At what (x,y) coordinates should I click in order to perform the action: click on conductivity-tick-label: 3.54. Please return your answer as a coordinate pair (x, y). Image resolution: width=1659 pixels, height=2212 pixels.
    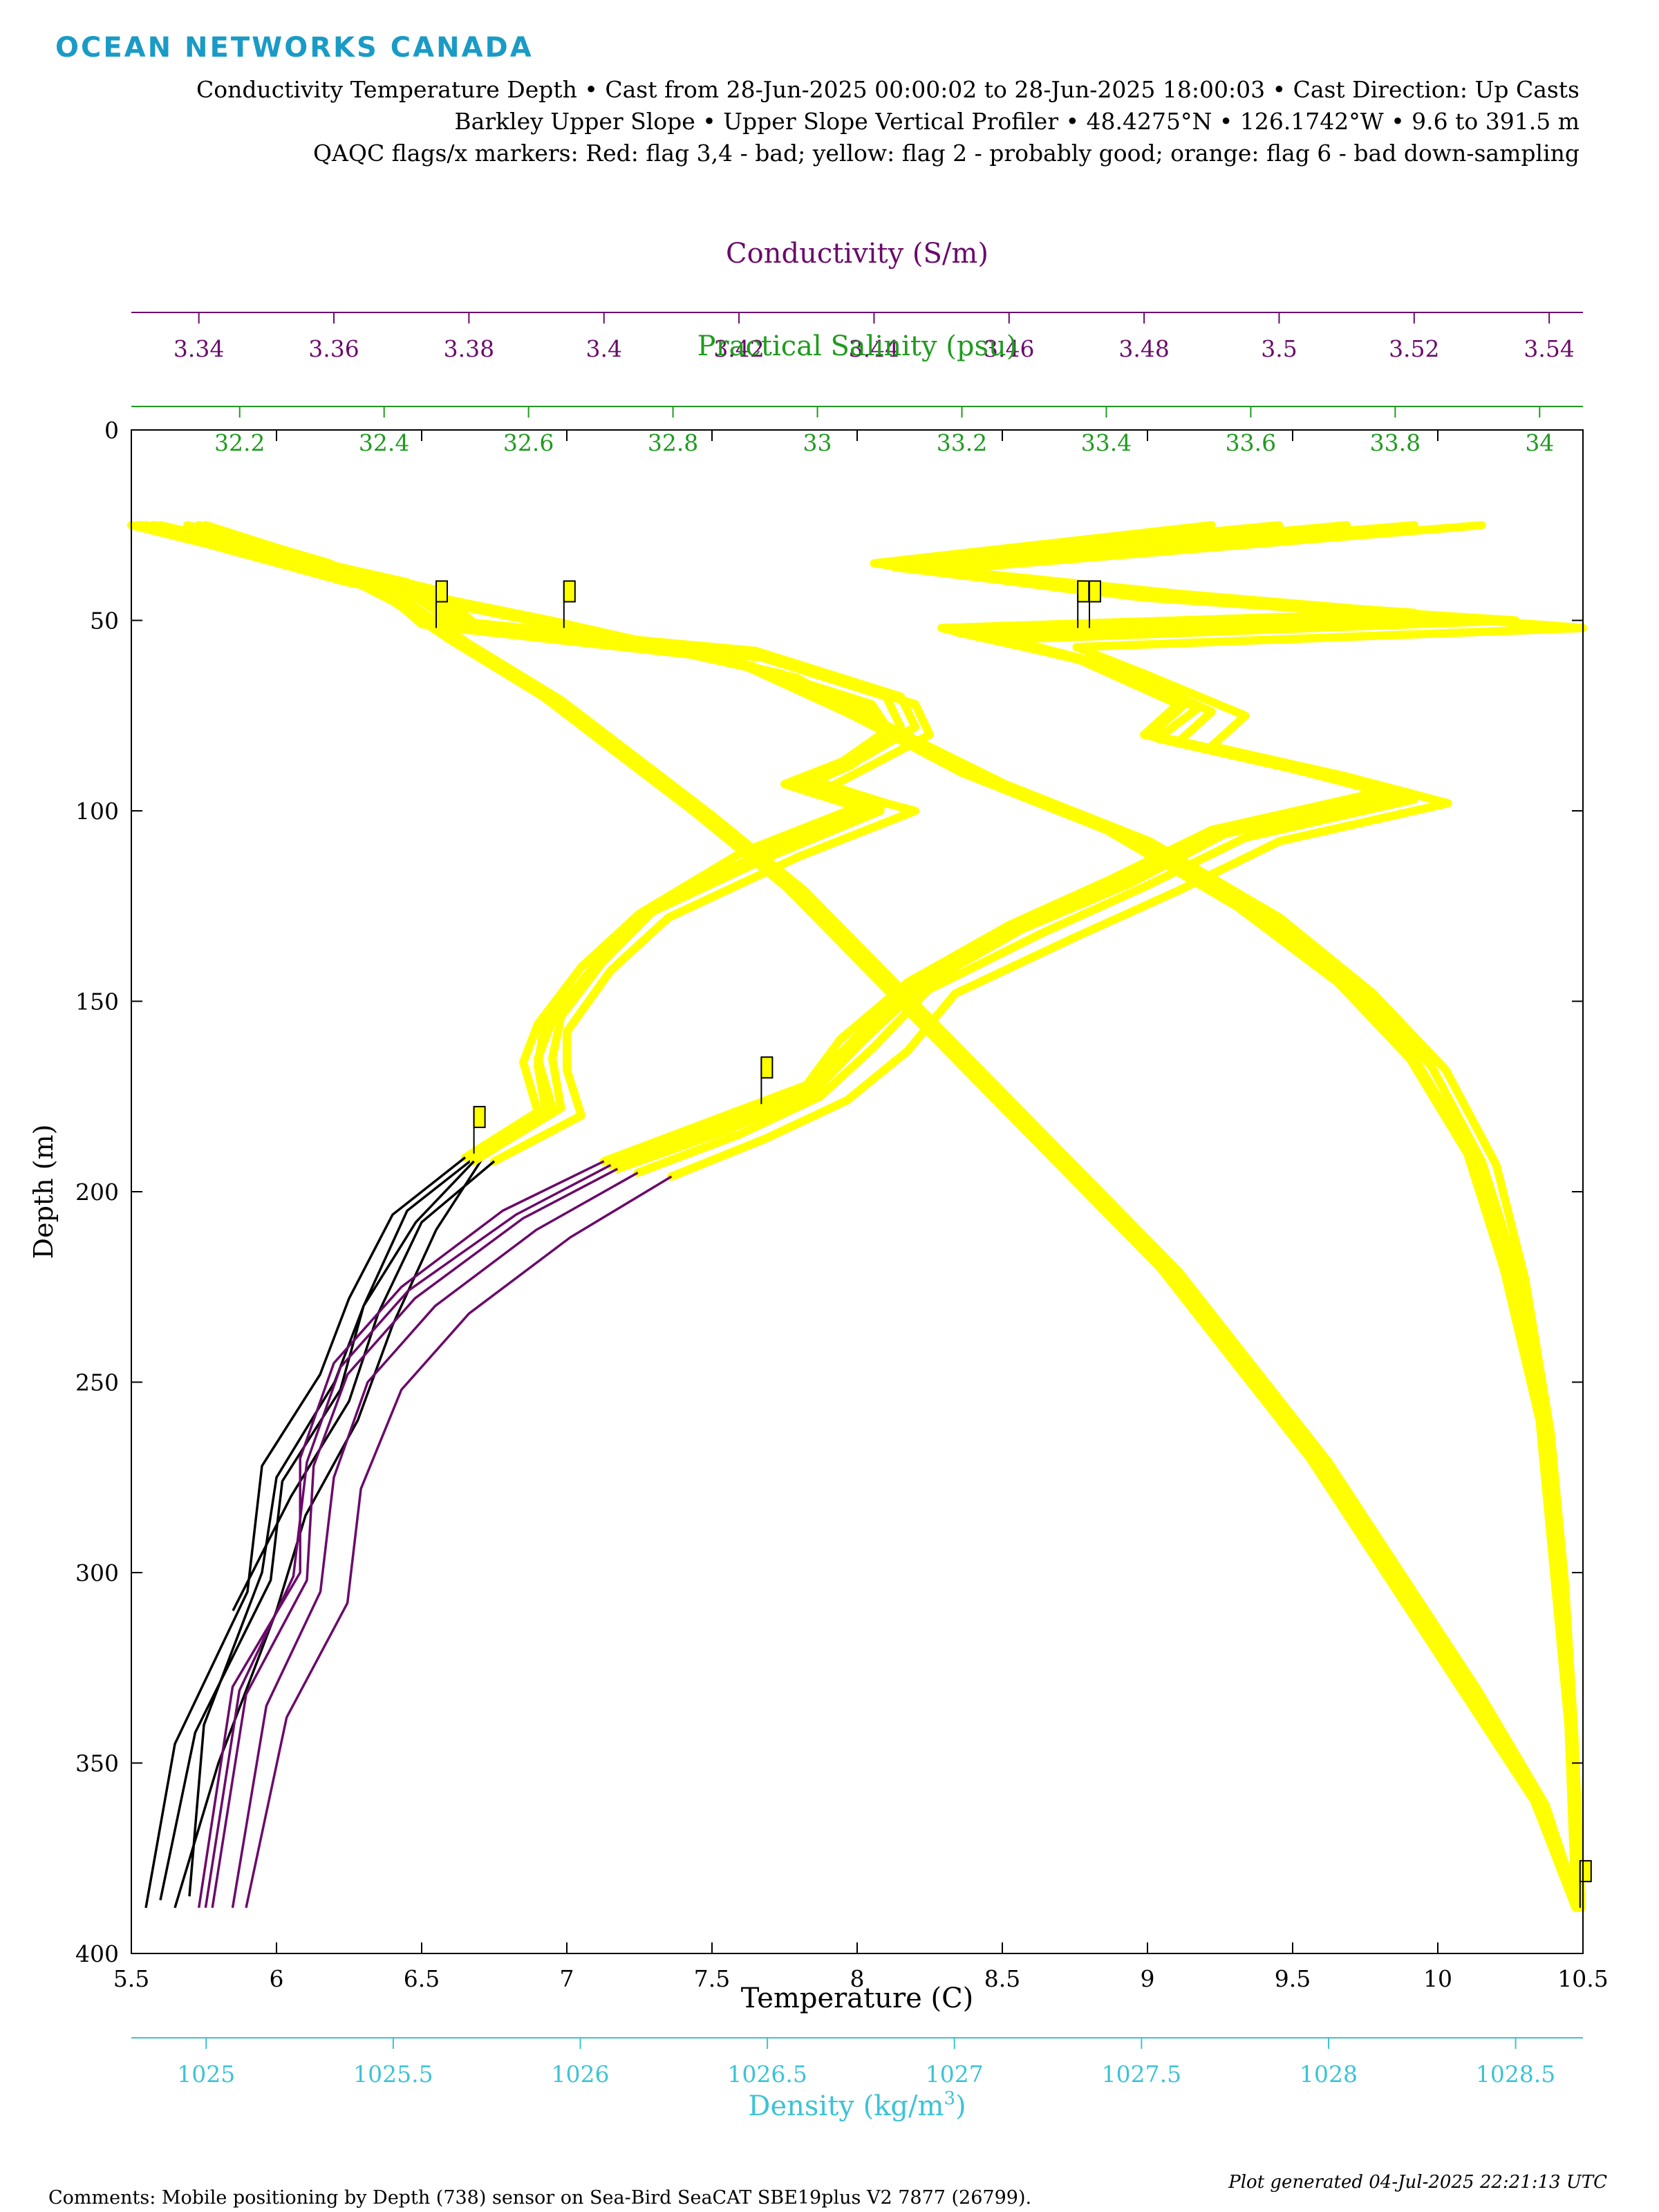
    Looking at the image, I should click on (1549, 348).